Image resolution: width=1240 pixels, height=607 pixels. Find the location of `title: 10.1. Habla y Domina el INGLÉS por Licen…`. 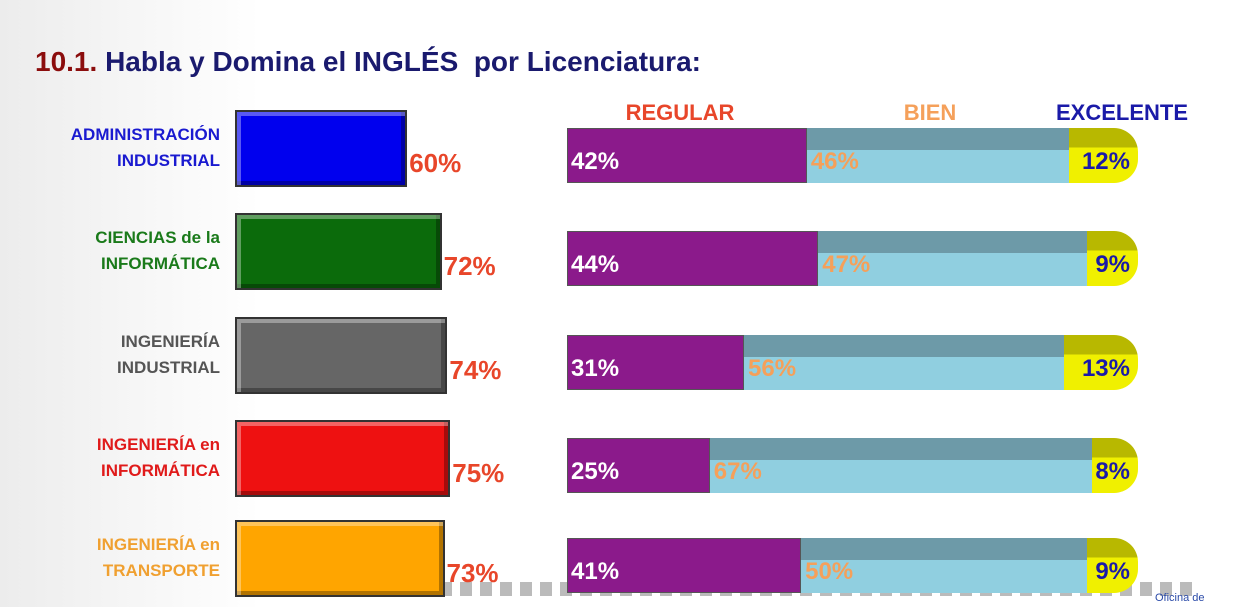

title: 10.1. Habla y Domina el INGLÉS por Licen… is located at coordinates (368, 62).